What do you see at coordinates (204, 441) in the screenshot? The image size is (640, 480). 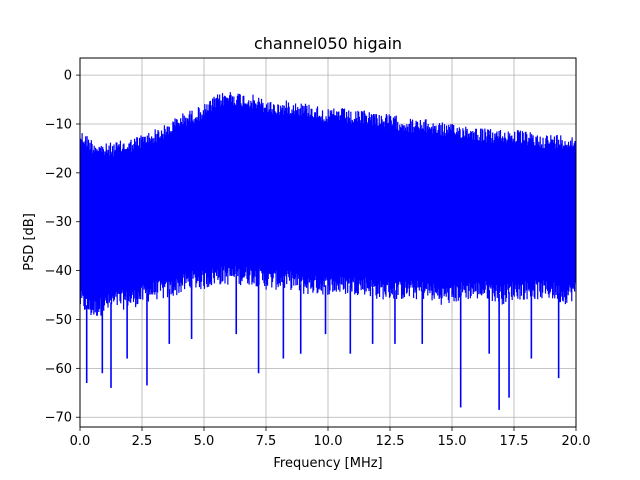 I see `x-tick-label: 5.0` at bounding box center [204, 441].